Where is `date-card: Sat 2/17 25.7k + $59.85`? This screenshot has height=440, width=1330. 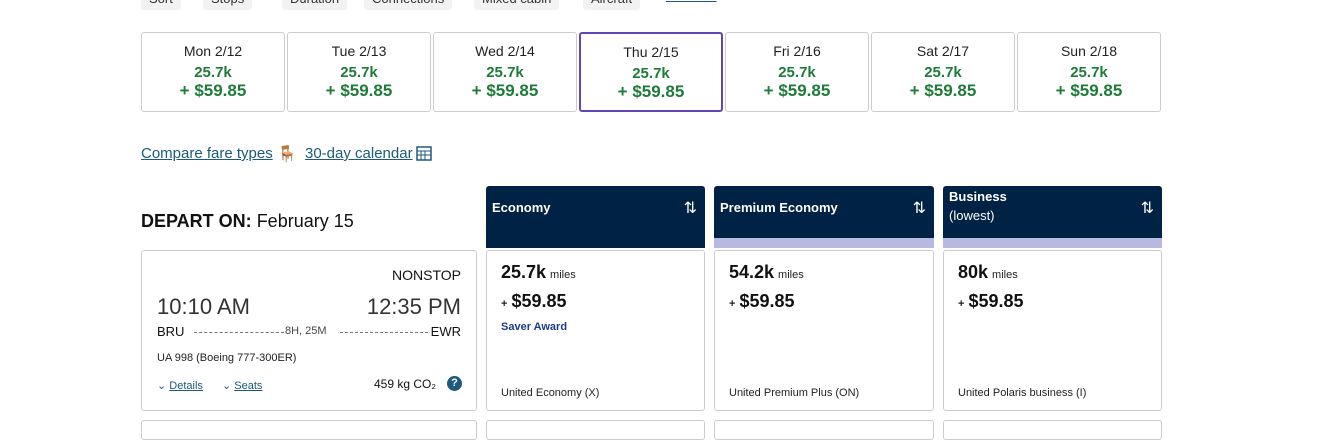 date-card: Sat 2/17 25.7k + $59.85 is located at coordinates (943, 72).